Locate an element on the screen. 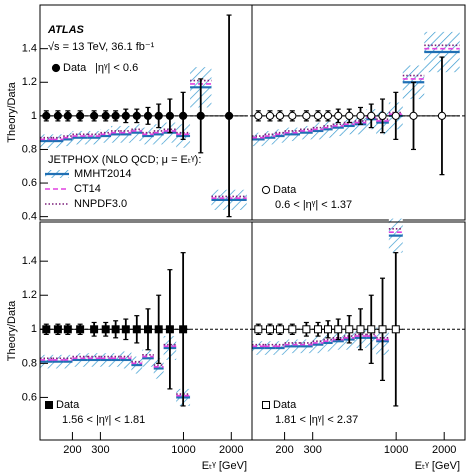 This screenshot has width=474, height=474. legend-label: MMHT2014 is located at coordinates (102, 174).